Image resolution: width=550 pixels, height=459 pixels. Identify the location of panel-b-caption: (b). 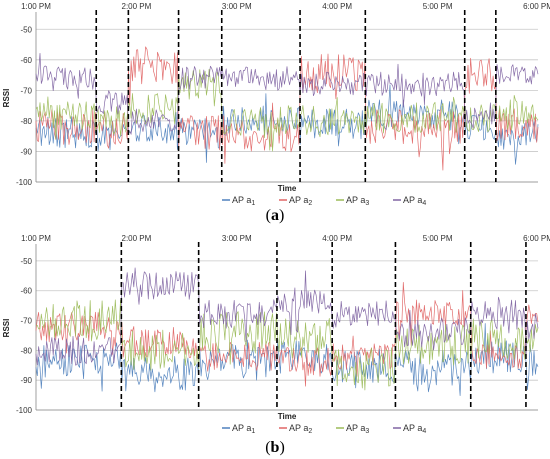
(275, 447).